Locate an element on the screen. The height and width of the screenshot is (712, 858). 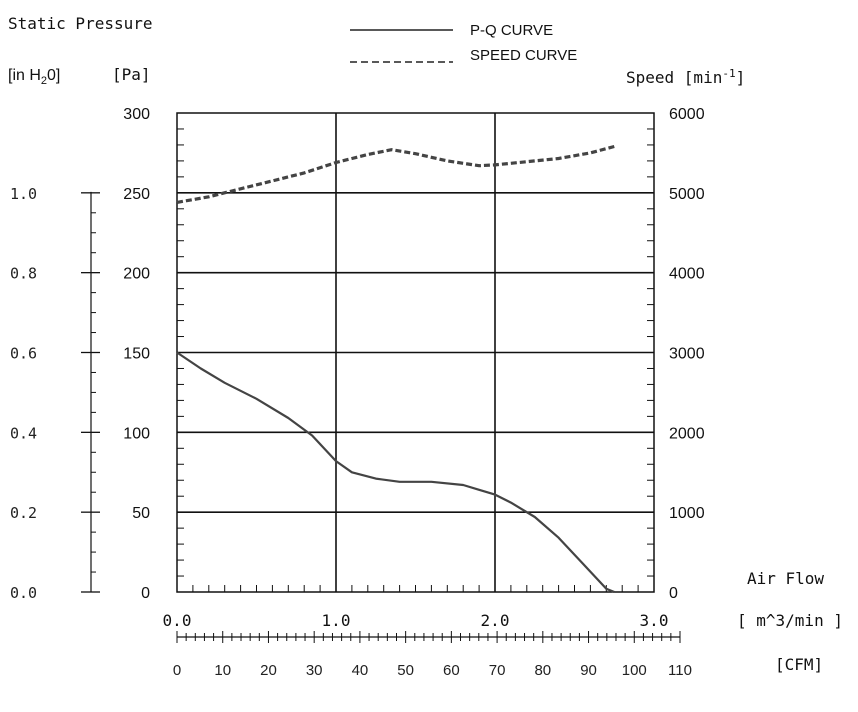
pa-tick-label: 150 is located at coordinates (136, 354).